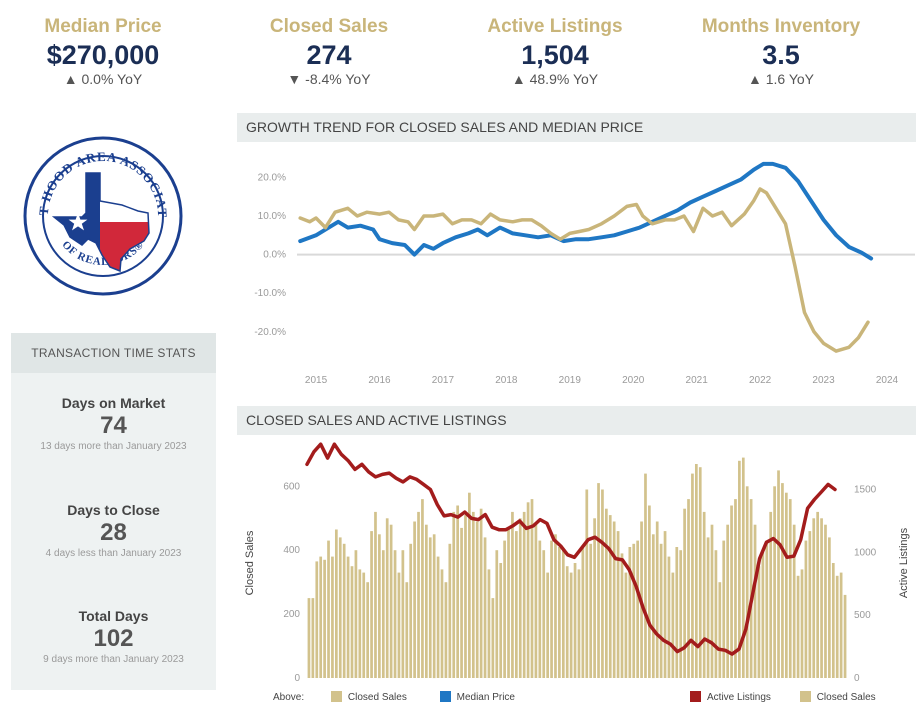 This screenshot has height=710, width=923. What do you see at coordinates (291, 614) in the screenshot?
I see `y-tick-label-left: 200` at bounding box center [291, 614].